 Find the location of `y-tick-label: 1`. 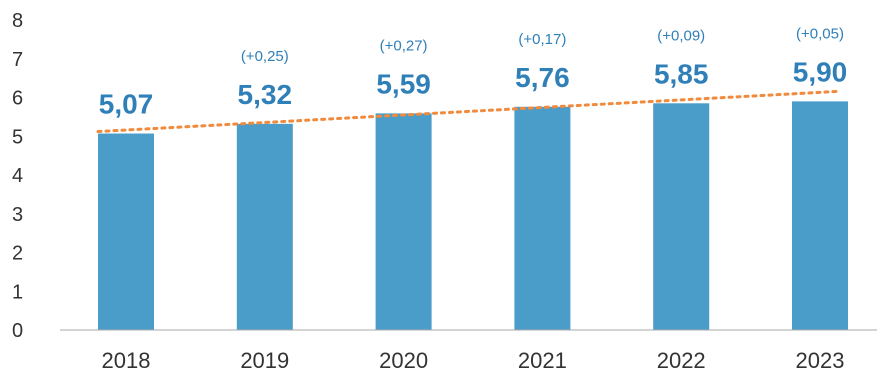

y-tick-label: 1 is located at coordinates (17, 292).